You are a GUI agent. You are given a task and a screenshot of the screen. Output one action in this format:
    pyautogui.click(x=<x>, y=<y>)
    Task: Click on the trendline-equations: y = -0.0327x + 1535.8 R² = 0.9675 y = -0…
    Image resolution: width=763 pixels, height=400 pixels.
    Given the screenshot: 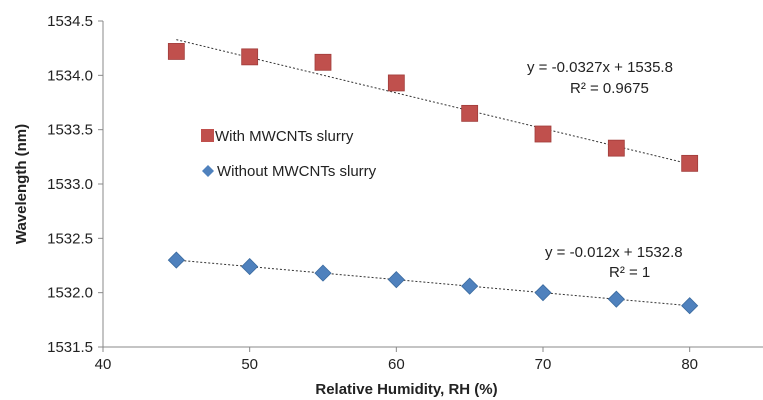 What is the action you would take?
    pyautogui.click(x=605, y=170)
    